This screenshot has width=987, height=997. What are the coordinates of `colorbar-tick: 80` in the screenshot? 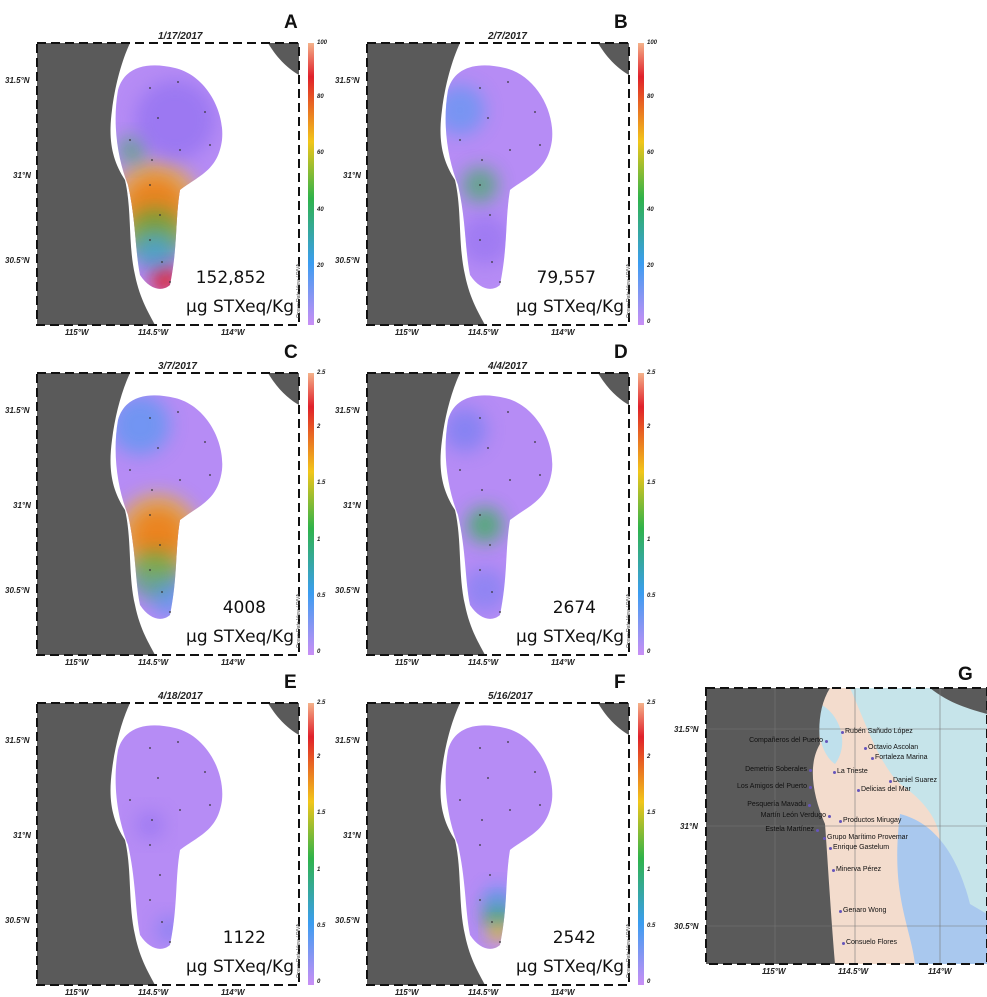 It's located at (320, 97).